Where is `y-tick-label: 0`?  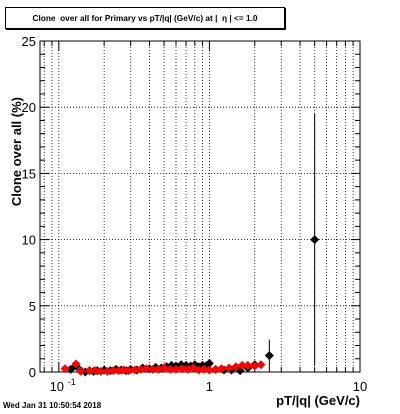 y-tick-label: 0 is located at coordinates (32, 372).